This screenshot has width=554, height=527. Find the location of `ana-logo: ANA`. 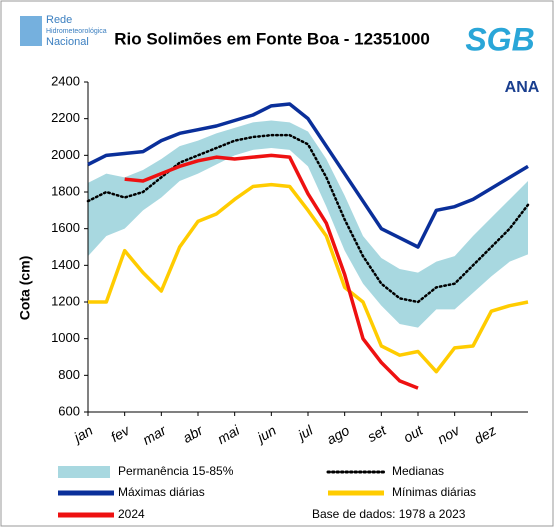

ana-logo: ANA is located at coordinates (522, 87).